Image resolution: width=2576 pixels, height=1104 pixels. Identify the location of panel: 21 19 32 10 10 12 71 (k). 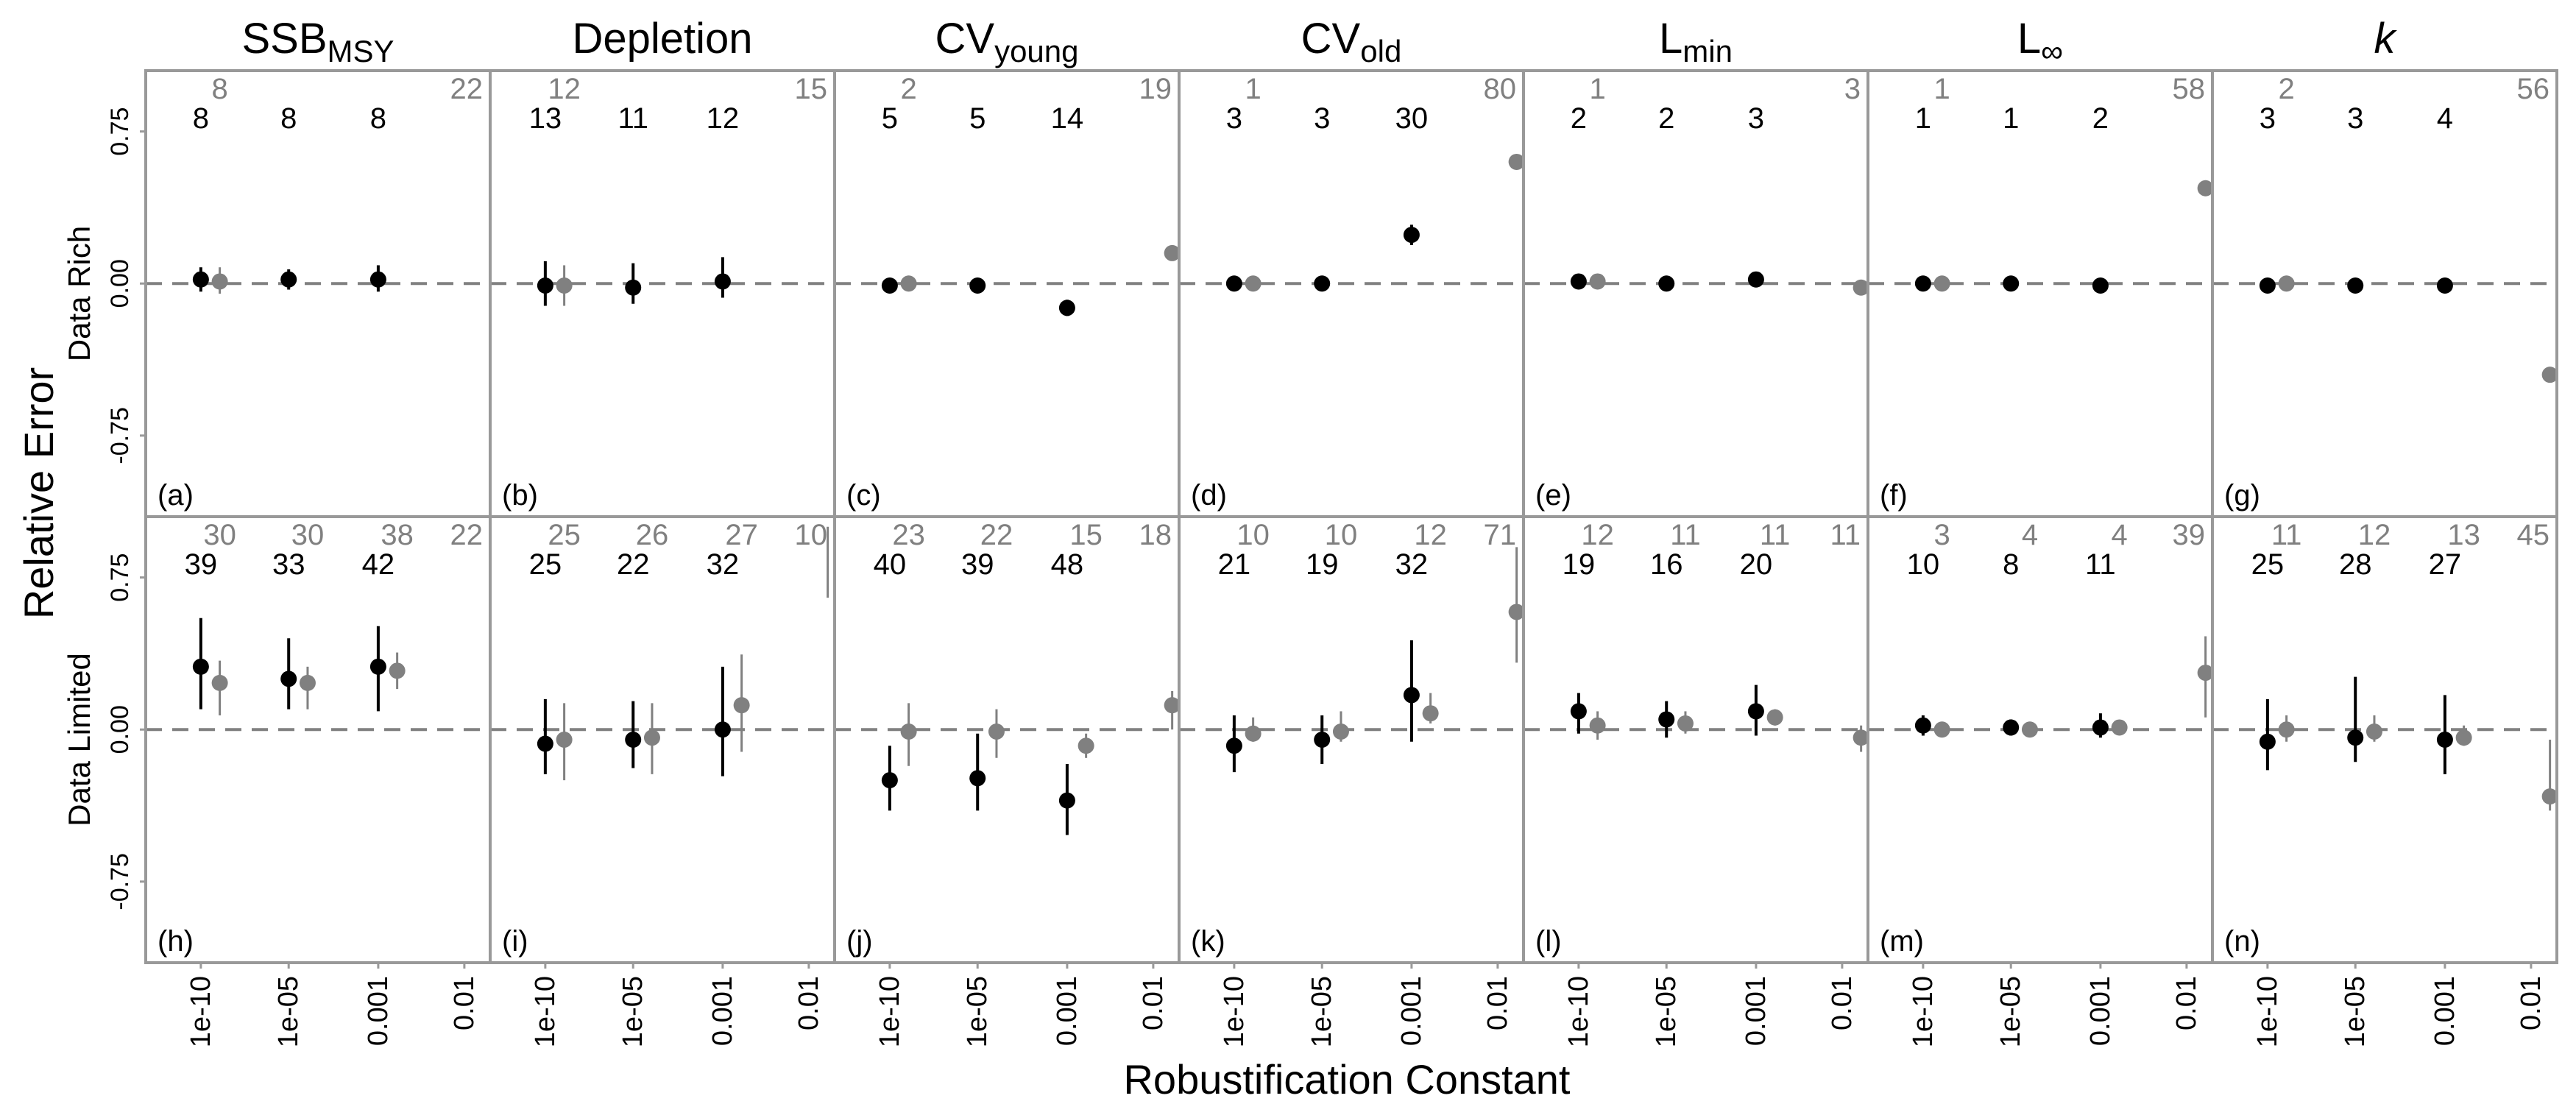
(1351, 739).